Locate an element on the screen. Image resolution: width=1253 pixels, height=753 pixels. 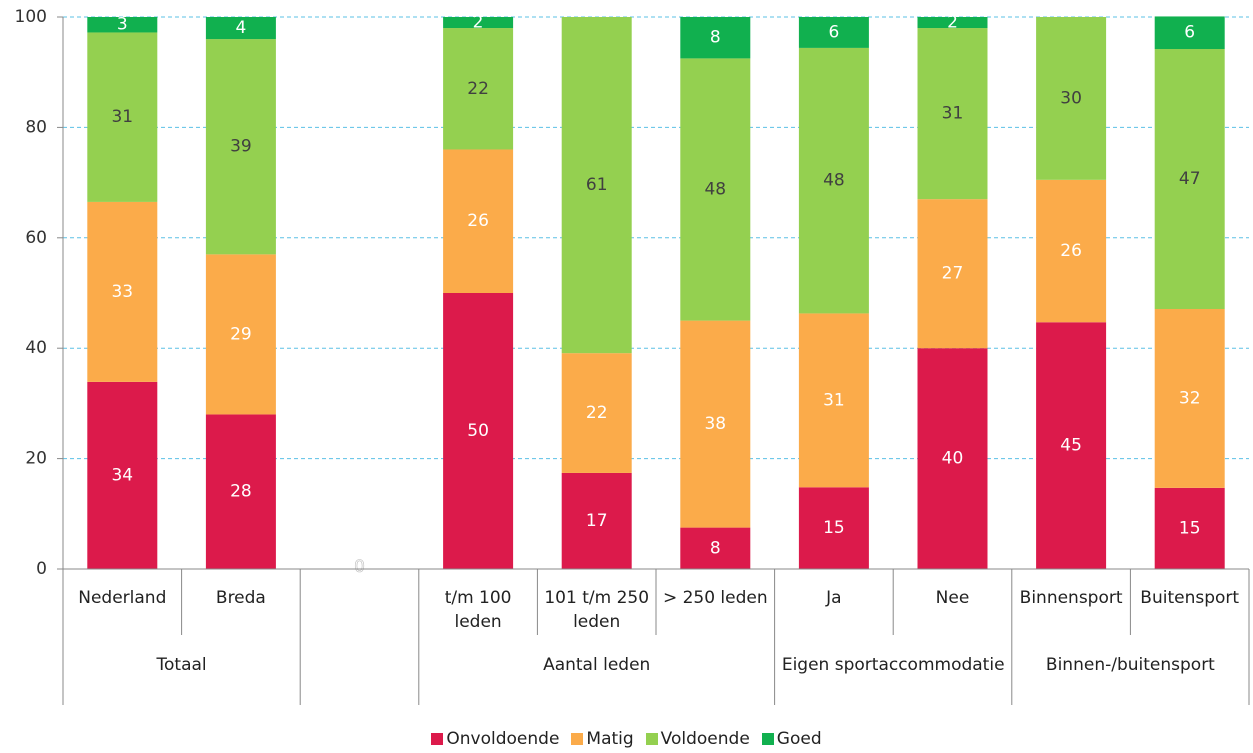
legend: Onvoldoende Matig Voldoende Goed is located at coordinates (626, 739).